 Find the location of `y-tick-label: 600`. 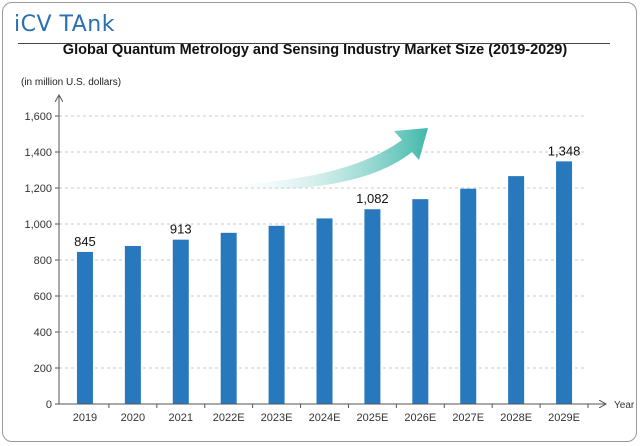

y-tick-label: 600 is located at coordinates (43, 297).